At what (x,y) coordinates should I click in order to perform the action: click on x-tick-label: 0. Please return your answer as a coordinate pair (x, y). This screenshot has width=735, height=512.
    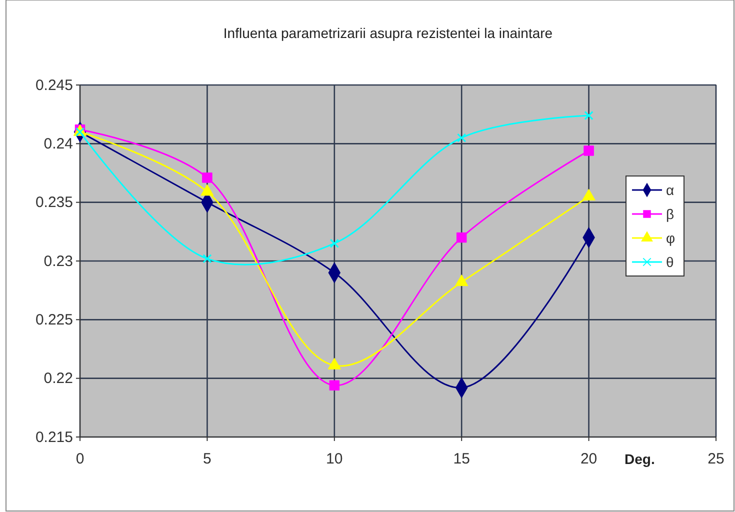
    Looking at the image, I should click on (80, 459).